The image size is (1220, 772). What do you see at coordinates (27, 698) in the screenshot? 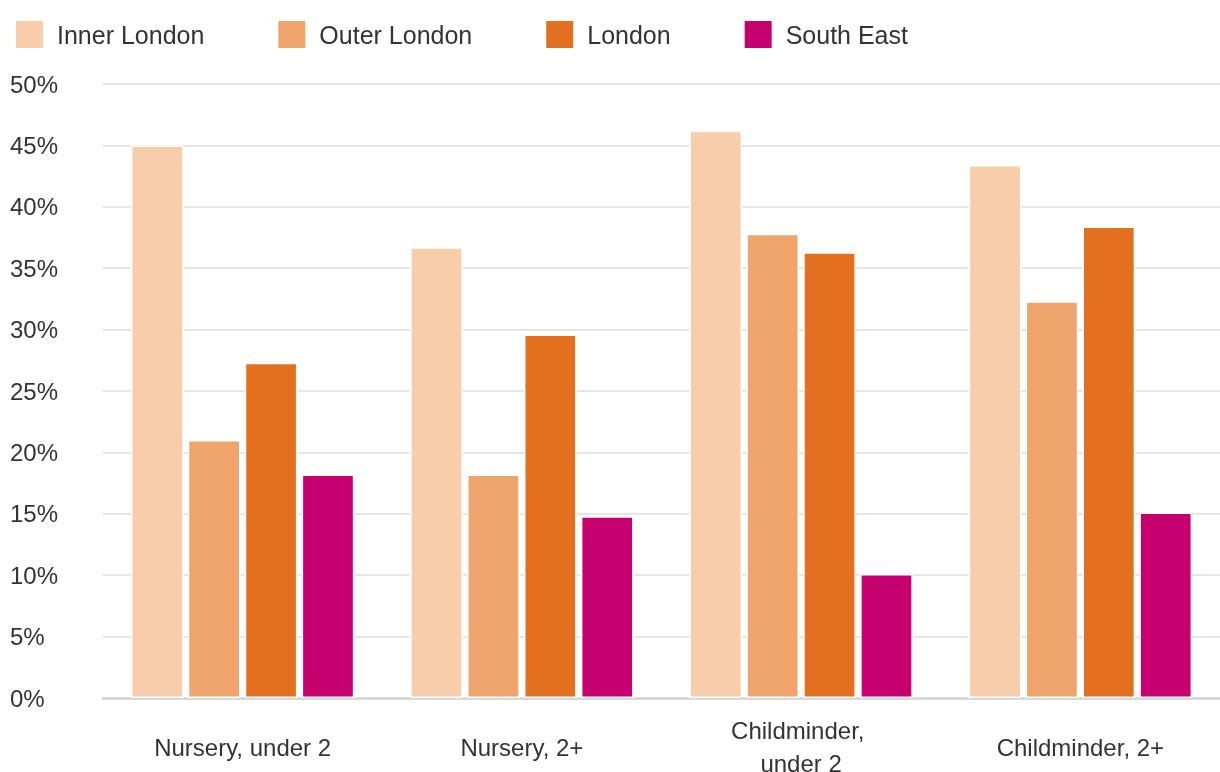
I see `y-tick-label: 0%` at bounding box center [27, 698].